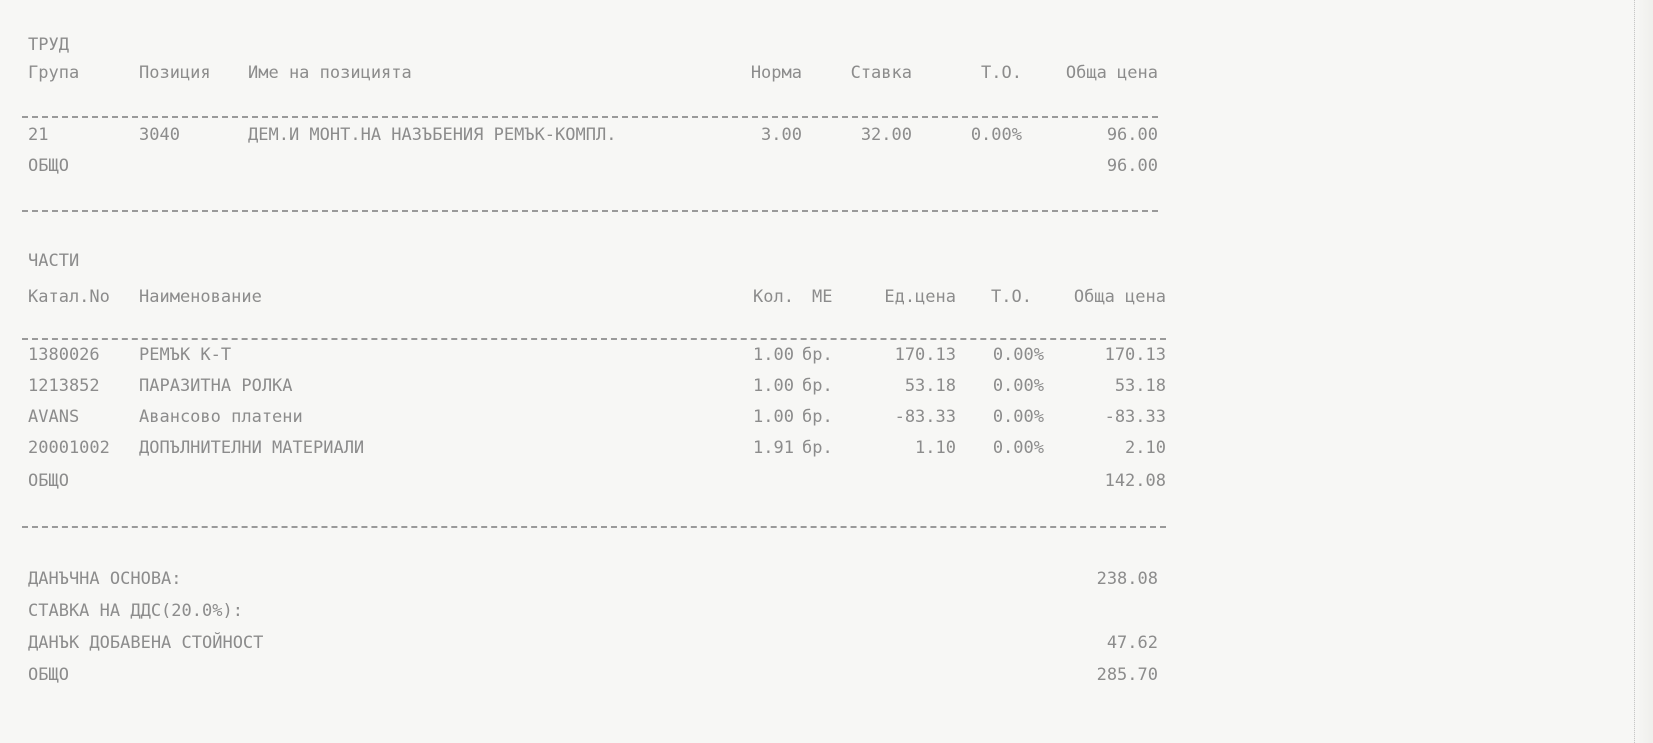 This screenshot has height=743, width=1653. What do you see at coordinates (54, 261) in the screenshot?
I see `parts-title: ЧАСТИ` at bounding box center [54, 261].